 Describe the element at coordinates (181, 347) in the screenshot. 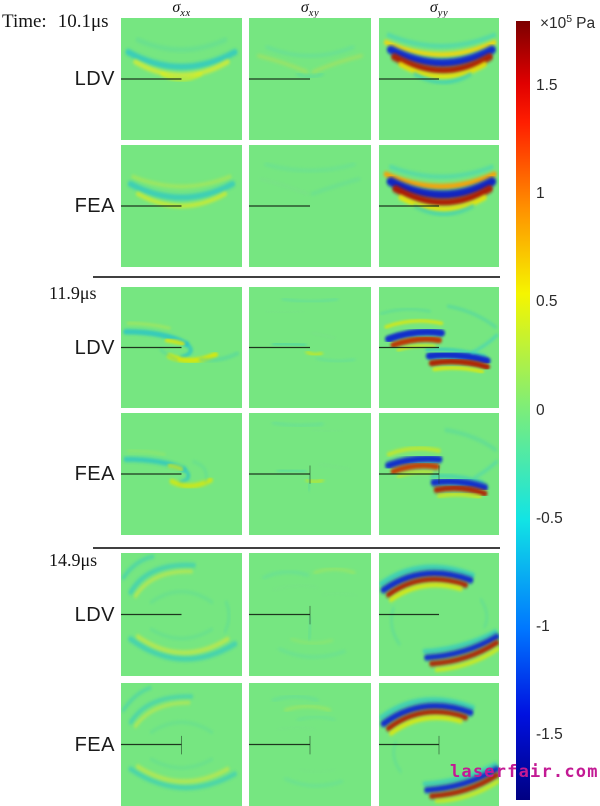

I see `panel-11us-ldv-sigma-xx` at that location.